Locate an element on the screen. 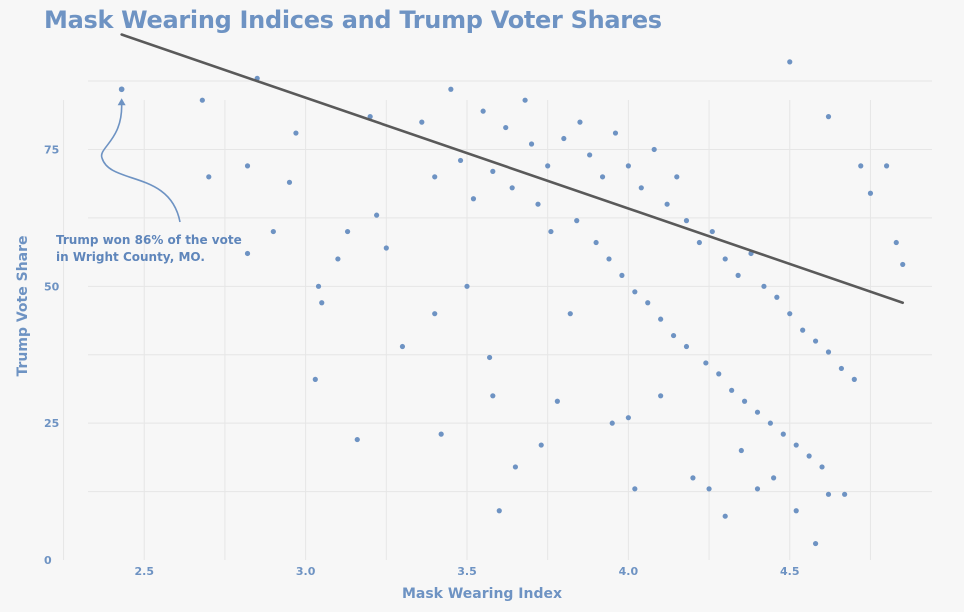 This screenshot has width=964, height=612. annotation-arrowhead is located at coordinates (121, 102).